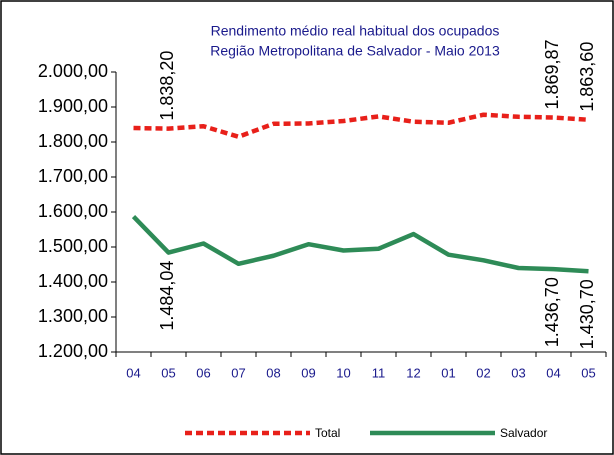 The width and height of the screenshot is (614, 455). I want to click on y-tick-label: 1.600,00, so click(73, 211).